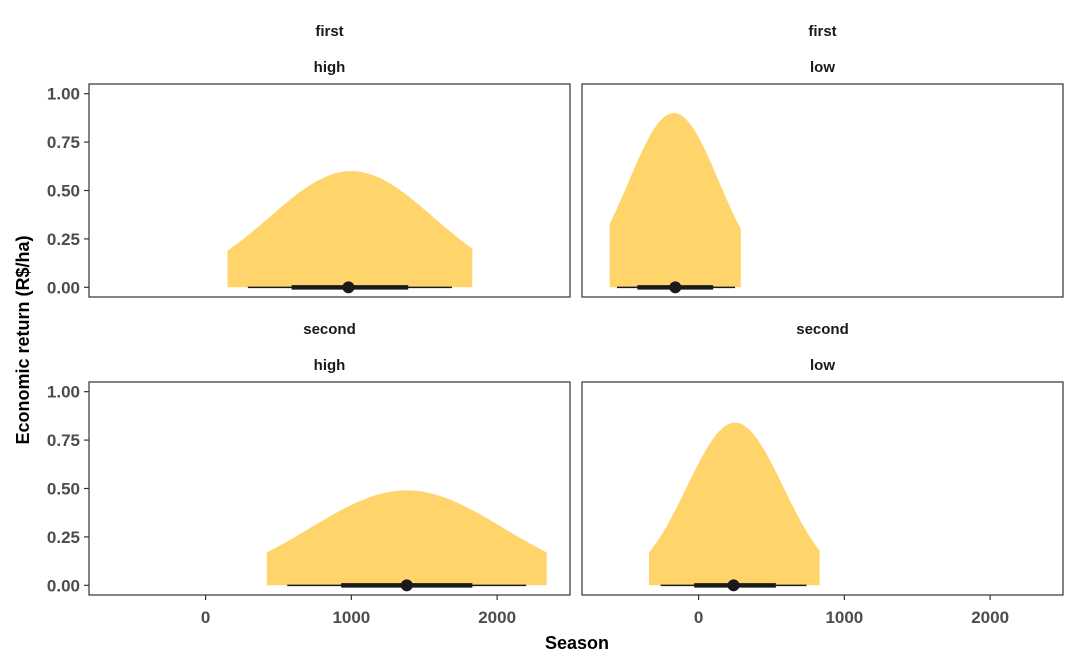  Describe the element at coordinates (577, 643) in the screenshot. I see `x-axis-title: Season` at that location.